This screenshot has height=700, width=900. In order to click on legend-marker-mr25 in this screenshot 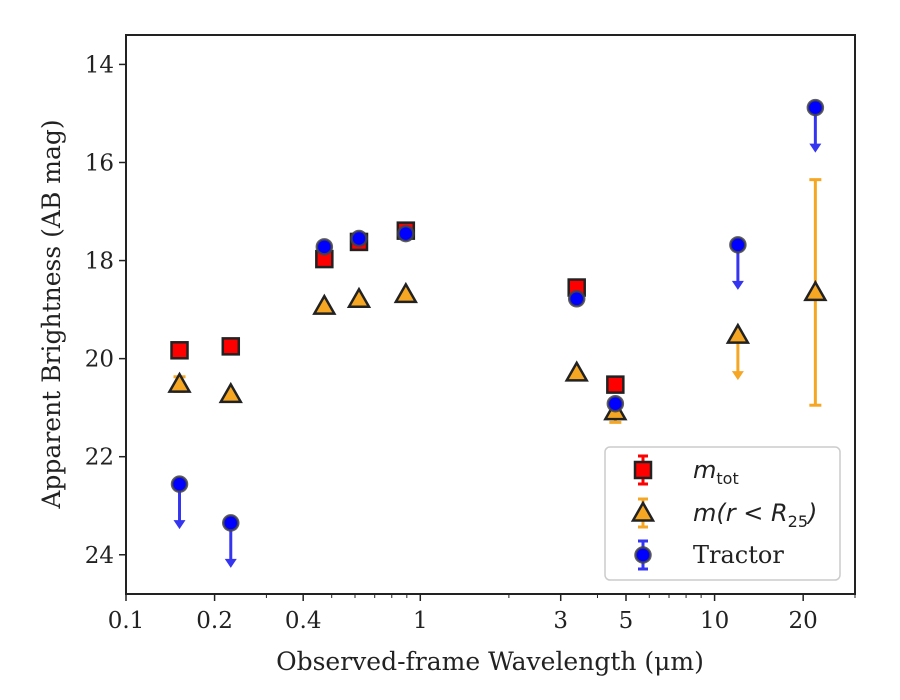, I will do `click(643, 511)`.